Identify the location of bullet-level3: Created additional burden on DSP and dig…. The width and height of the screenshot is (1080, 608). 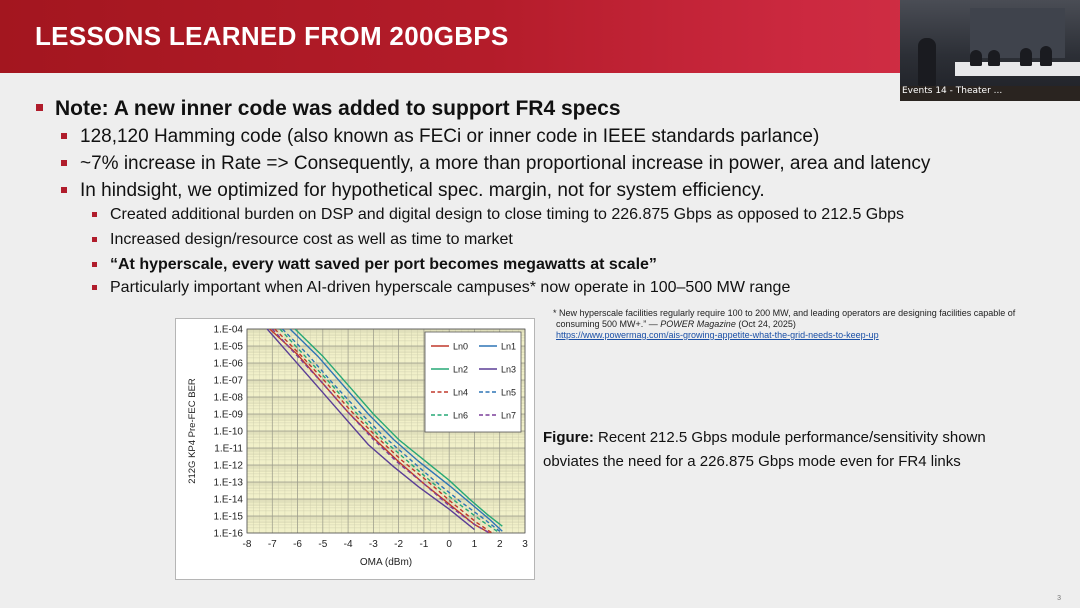
(507, 214).